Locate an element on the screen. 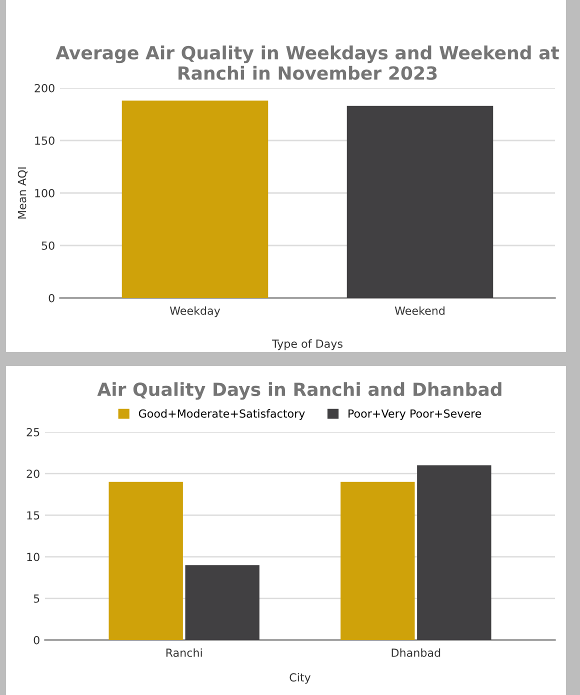 This screenshot has width=580, height=695. y-tick-label: 5 is located at coordinates (37, 598).